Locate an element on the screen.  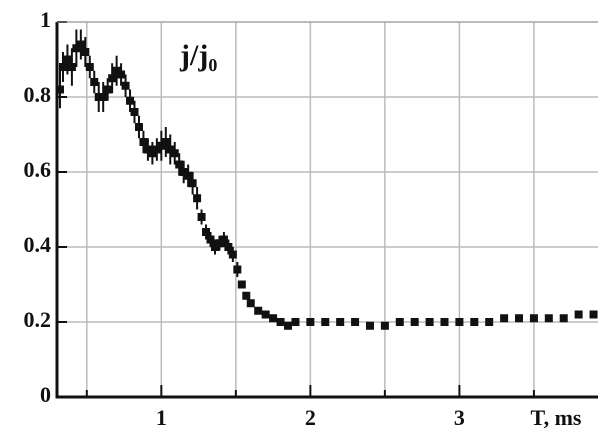
x-axis-label: T, ms is located at coordinates (556, 417).